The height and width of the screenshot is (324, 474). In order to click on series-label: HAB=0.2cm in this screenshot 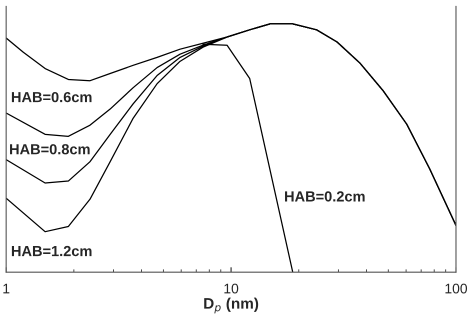, I will do `click(325, 196)`.